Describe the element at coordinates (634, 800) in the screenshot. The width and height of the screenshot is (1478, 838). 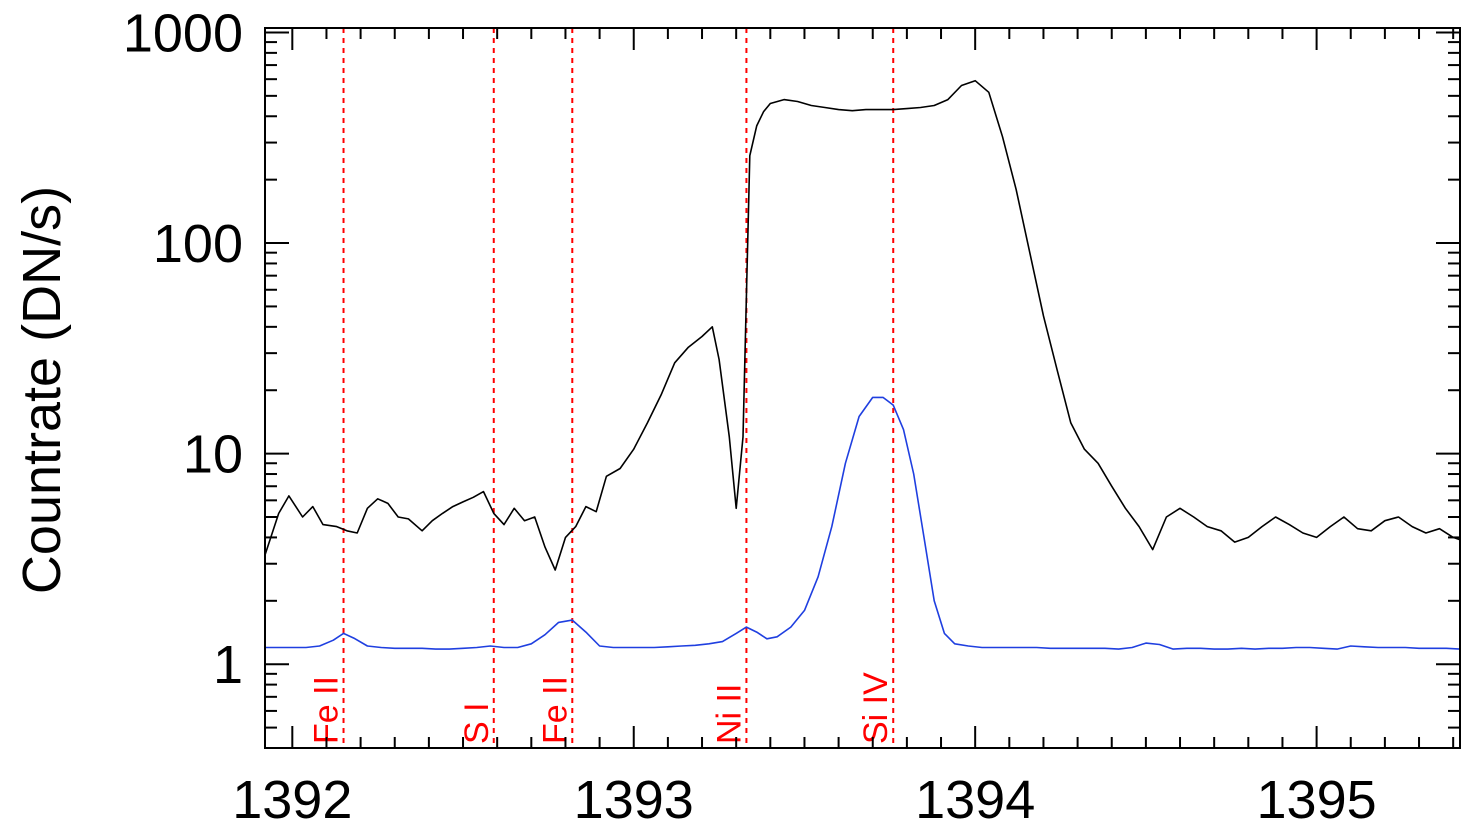
I see `x-tick-label: 1393` at that location.